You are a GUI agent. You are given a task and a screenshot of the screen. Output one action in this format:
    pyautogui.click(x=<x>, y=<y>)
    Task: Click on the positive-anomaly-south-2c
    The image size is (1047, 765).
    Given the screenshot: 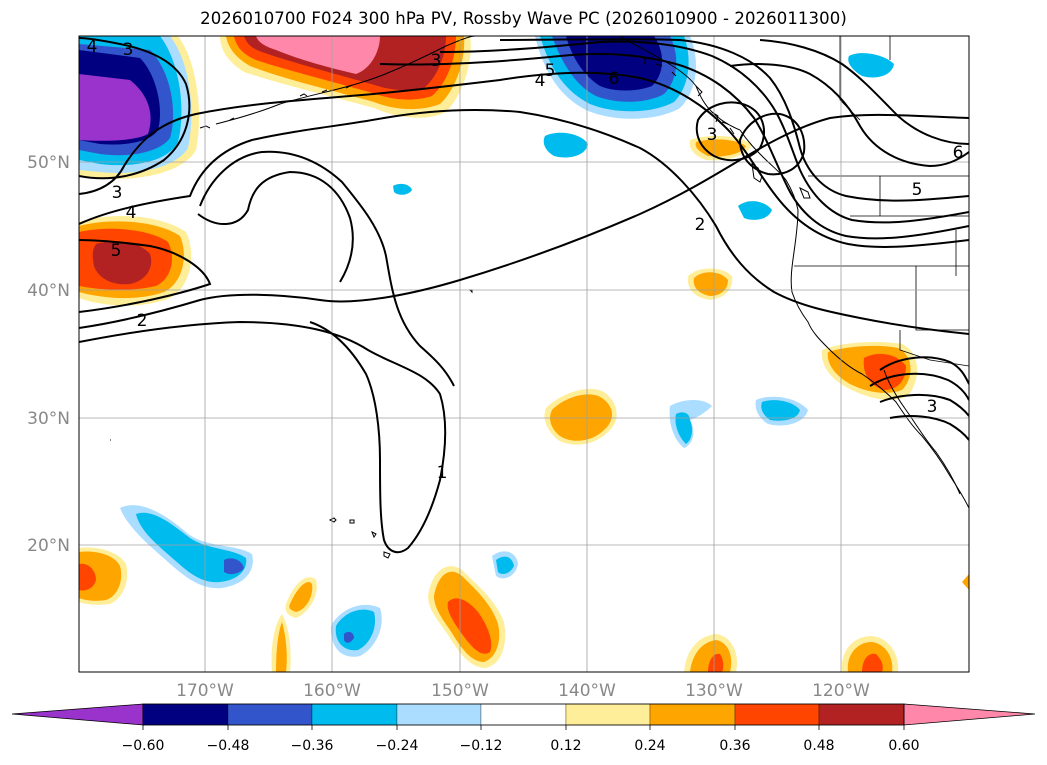 What is the action you would take?
    pyautogui.click(x=872, y=662)
    